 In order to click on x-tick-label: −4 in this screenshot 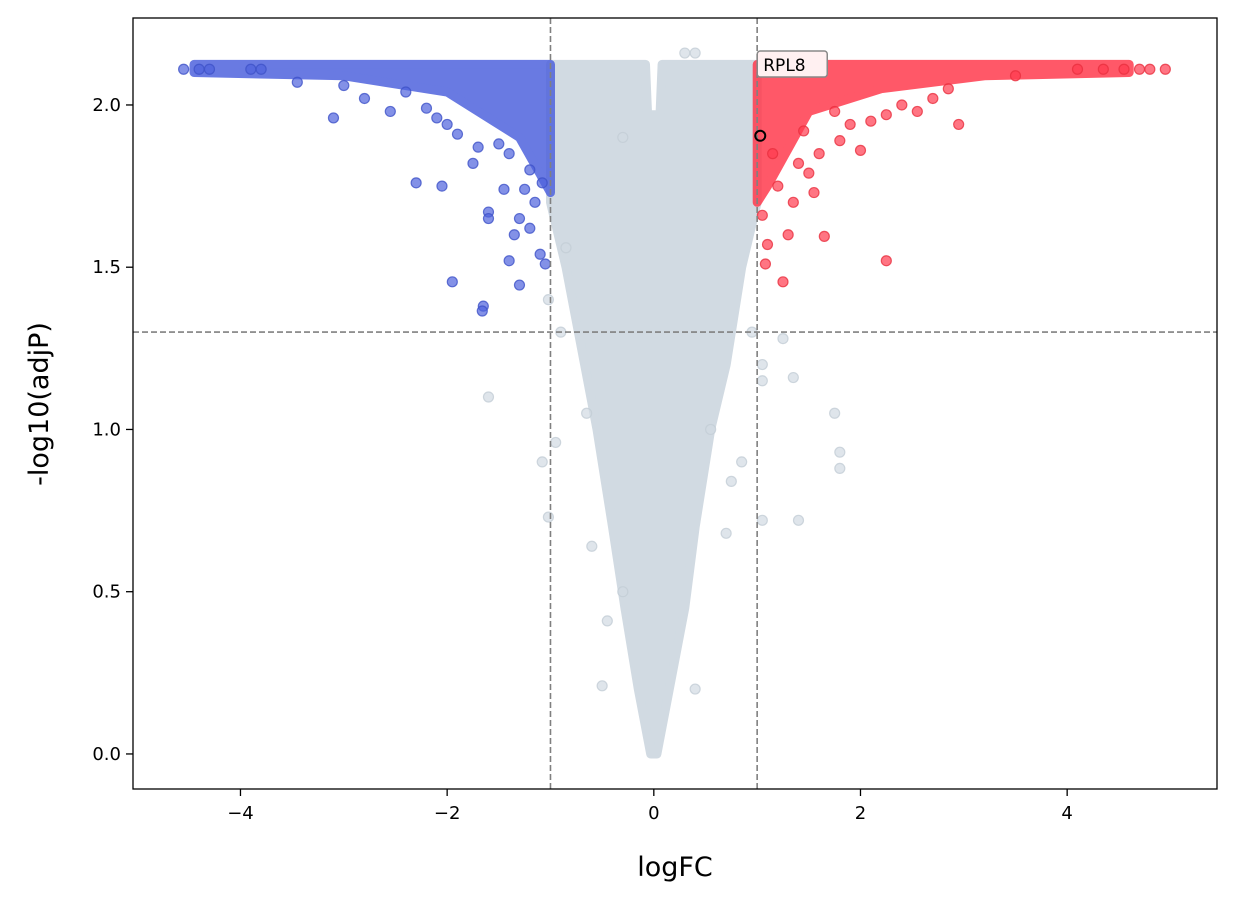, I will do `click(240, 813)`.